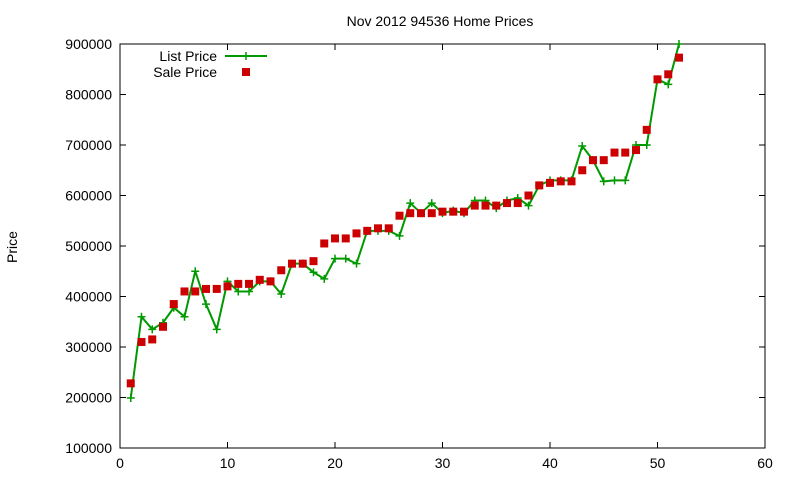 This screenshot has width=800, height=480. What do you see at coordinates (88, 347) in the screenshot?
I see `y-tick-label: 300000` at bounding box center [88, 347].